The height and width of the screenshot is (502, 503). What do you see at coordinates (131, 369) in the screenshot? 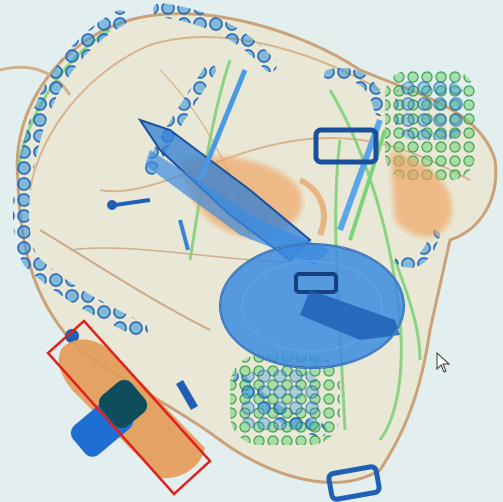
I see `small-items` at bounding box center [131, 369].